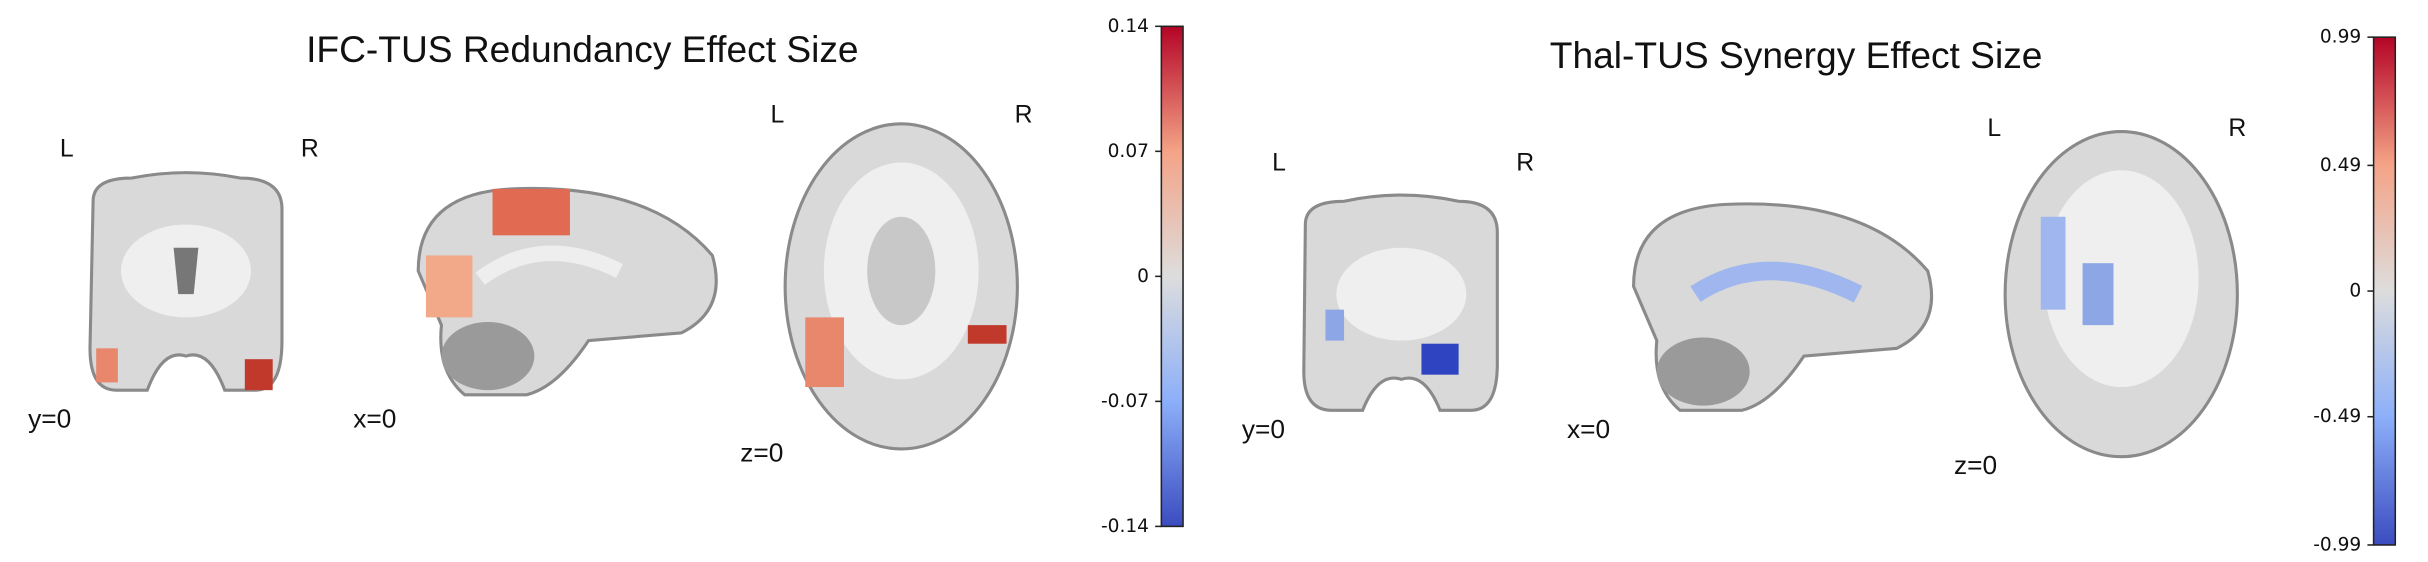  What do you see at coordinates (1128, 26) in the screenshot?
I see `colorbar-tick-label: 0.14` at bounding box center [1128, 26].